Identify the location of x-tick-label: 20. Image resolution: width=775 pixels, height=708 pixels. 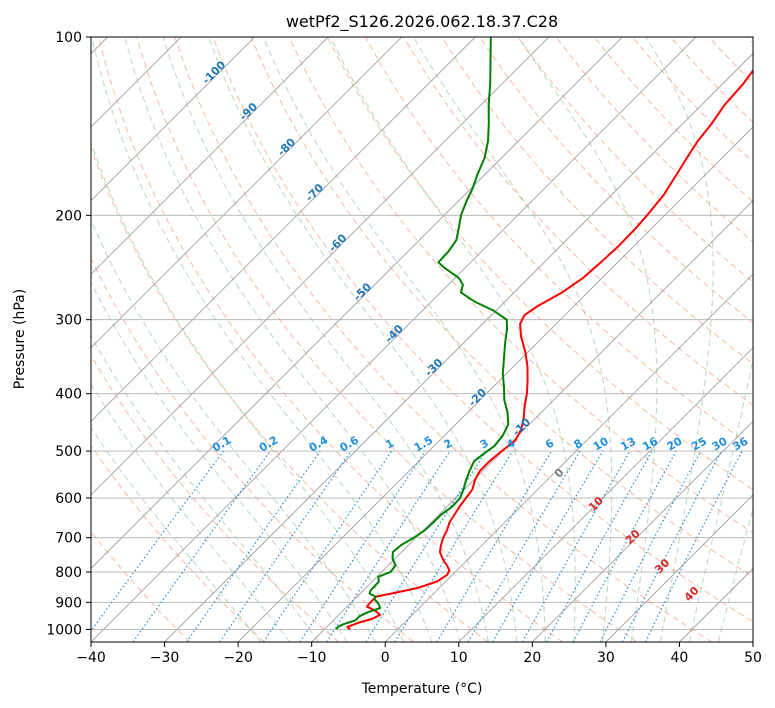
(532, 658).